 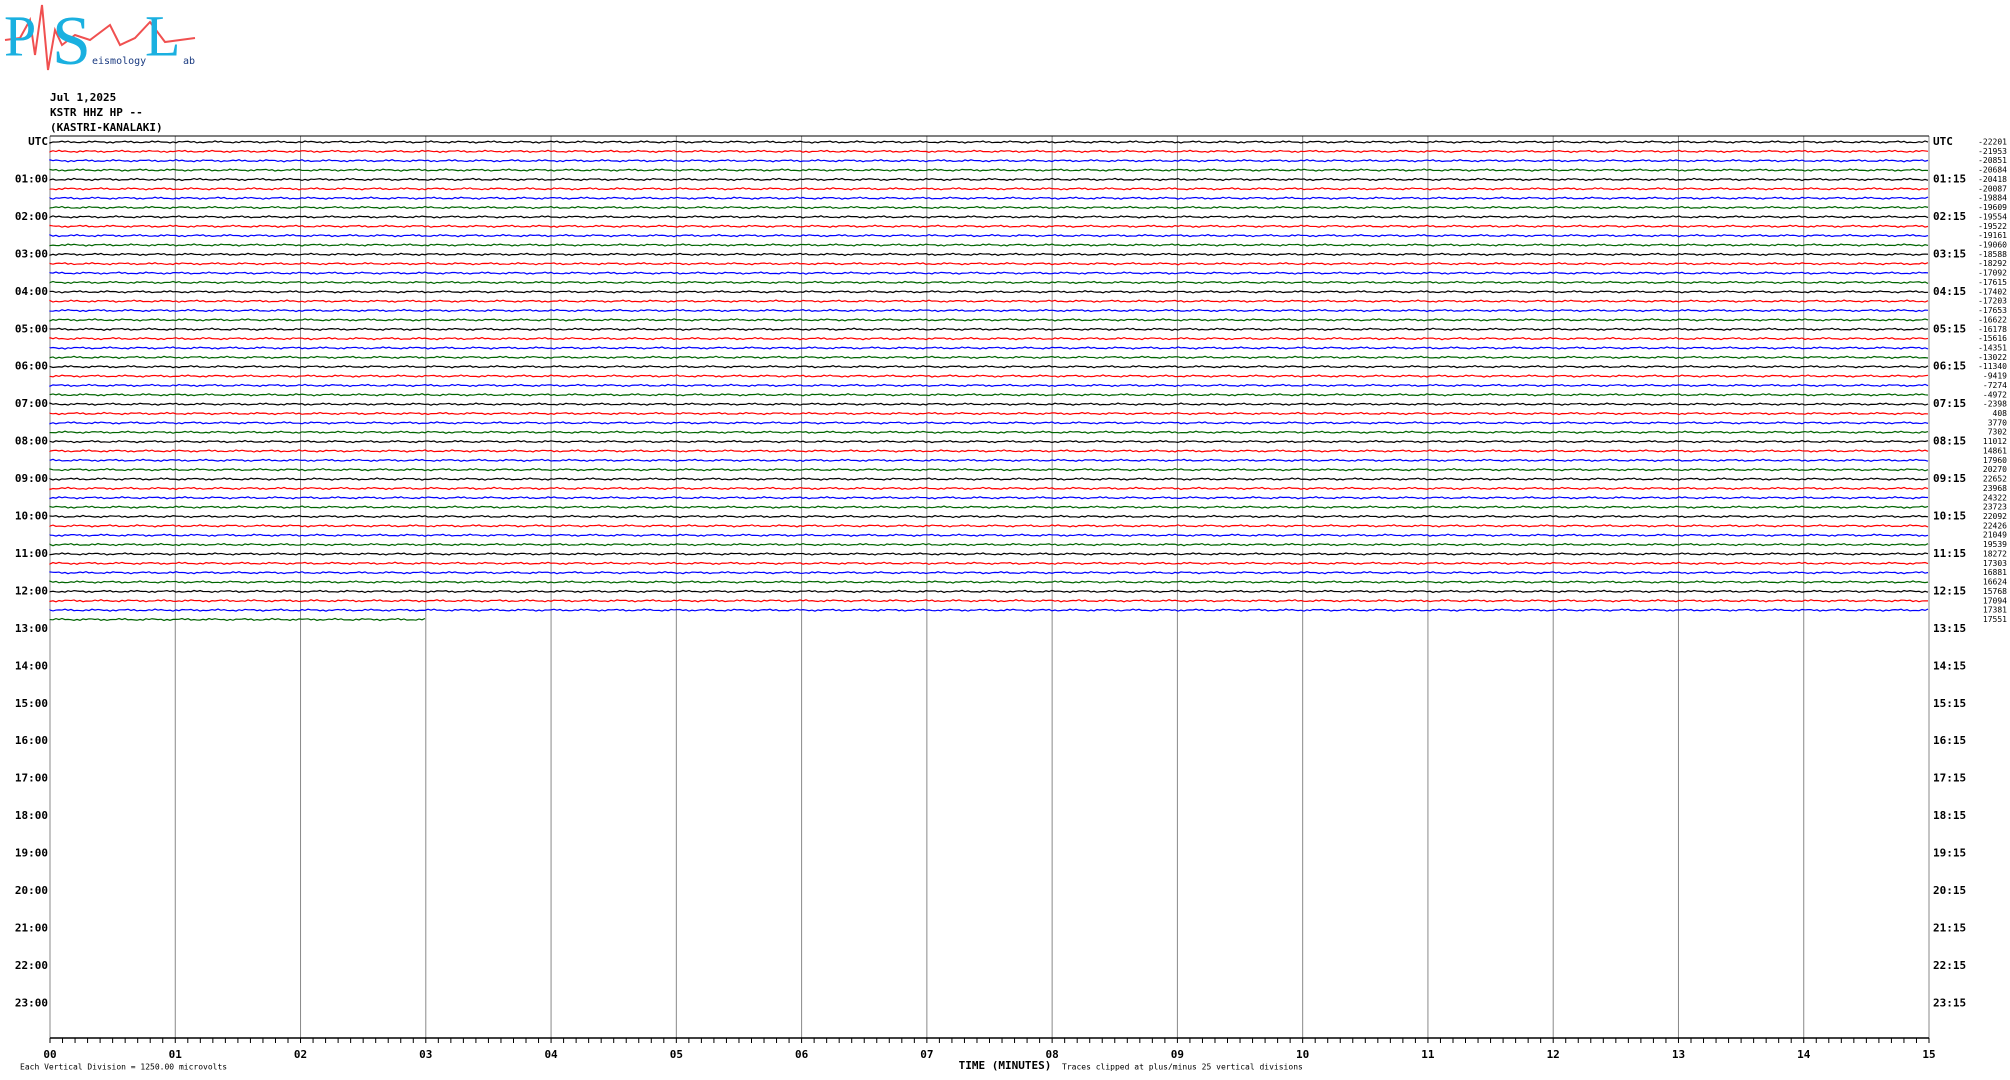 I want to click on trace-offset: -11340, so click(x=1992, y=366).